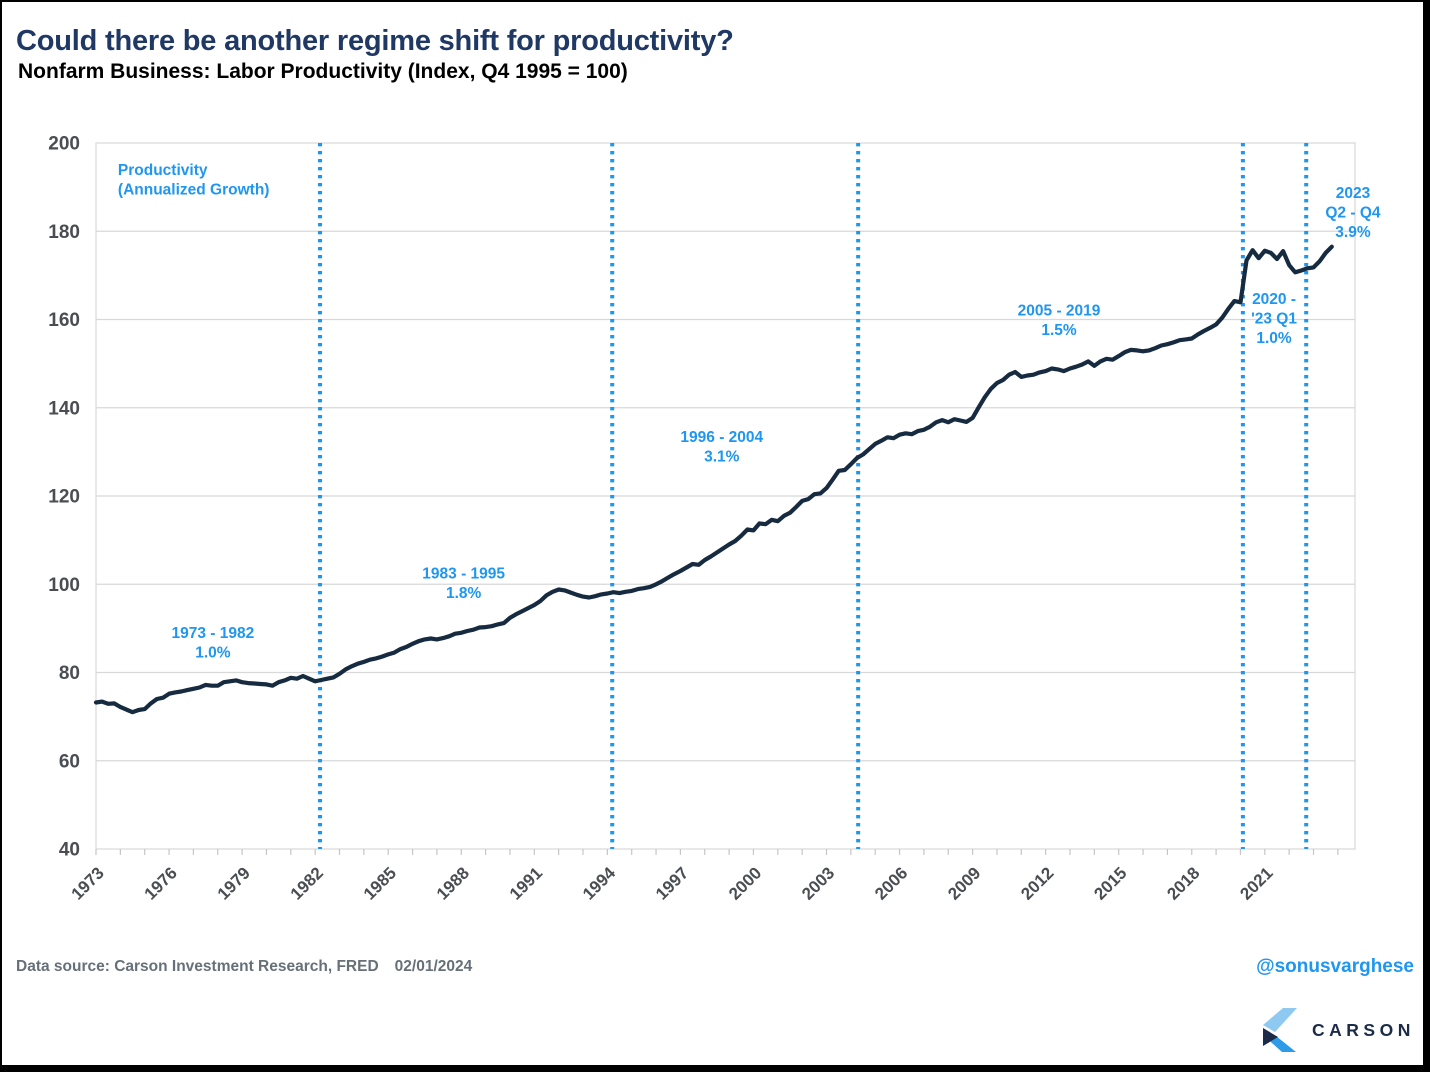 This screenshot has height=1072, width=1430. I want to click on x-tick-label: 1991, so click(526, 883).